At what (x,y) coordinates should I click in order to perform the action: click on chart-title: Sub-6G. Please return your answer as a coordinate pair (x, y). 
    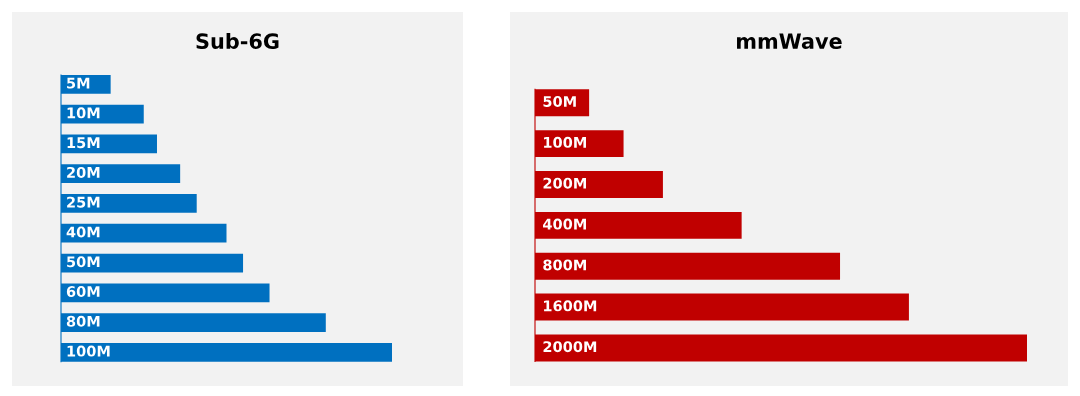
    Looking at the image, I should click on (237, 41).